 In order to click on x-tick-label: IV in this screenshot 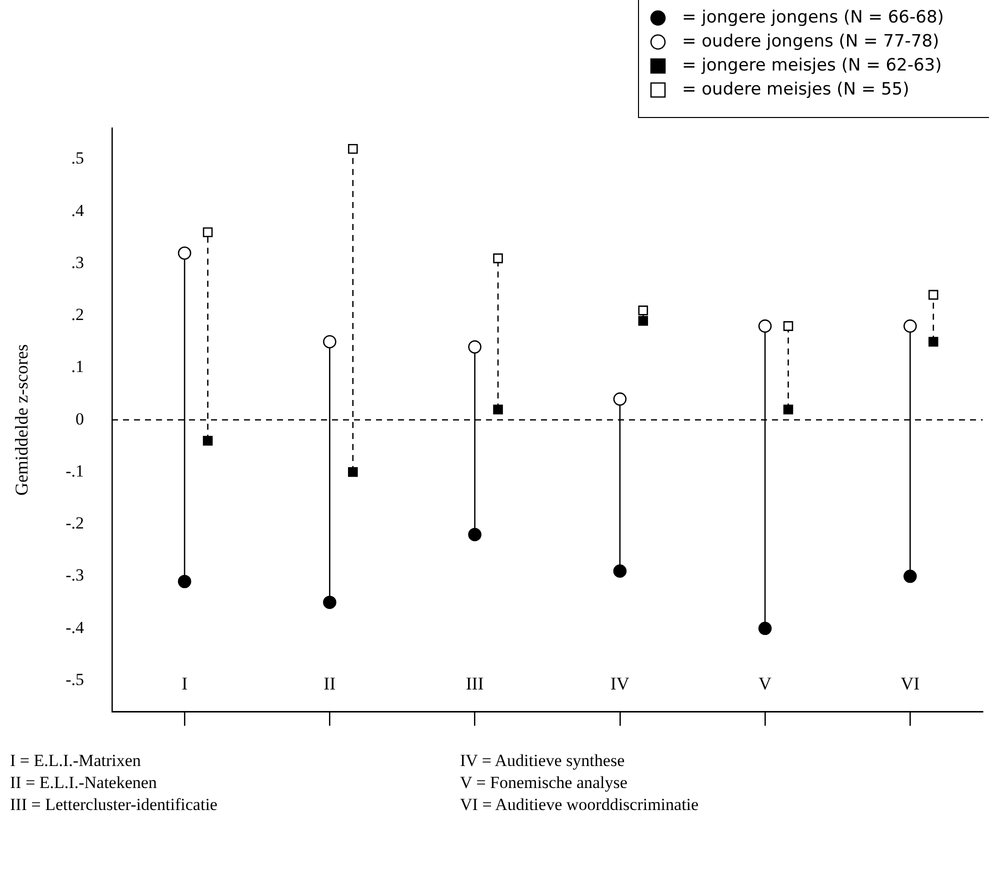, I will do `click(620, 683)`.